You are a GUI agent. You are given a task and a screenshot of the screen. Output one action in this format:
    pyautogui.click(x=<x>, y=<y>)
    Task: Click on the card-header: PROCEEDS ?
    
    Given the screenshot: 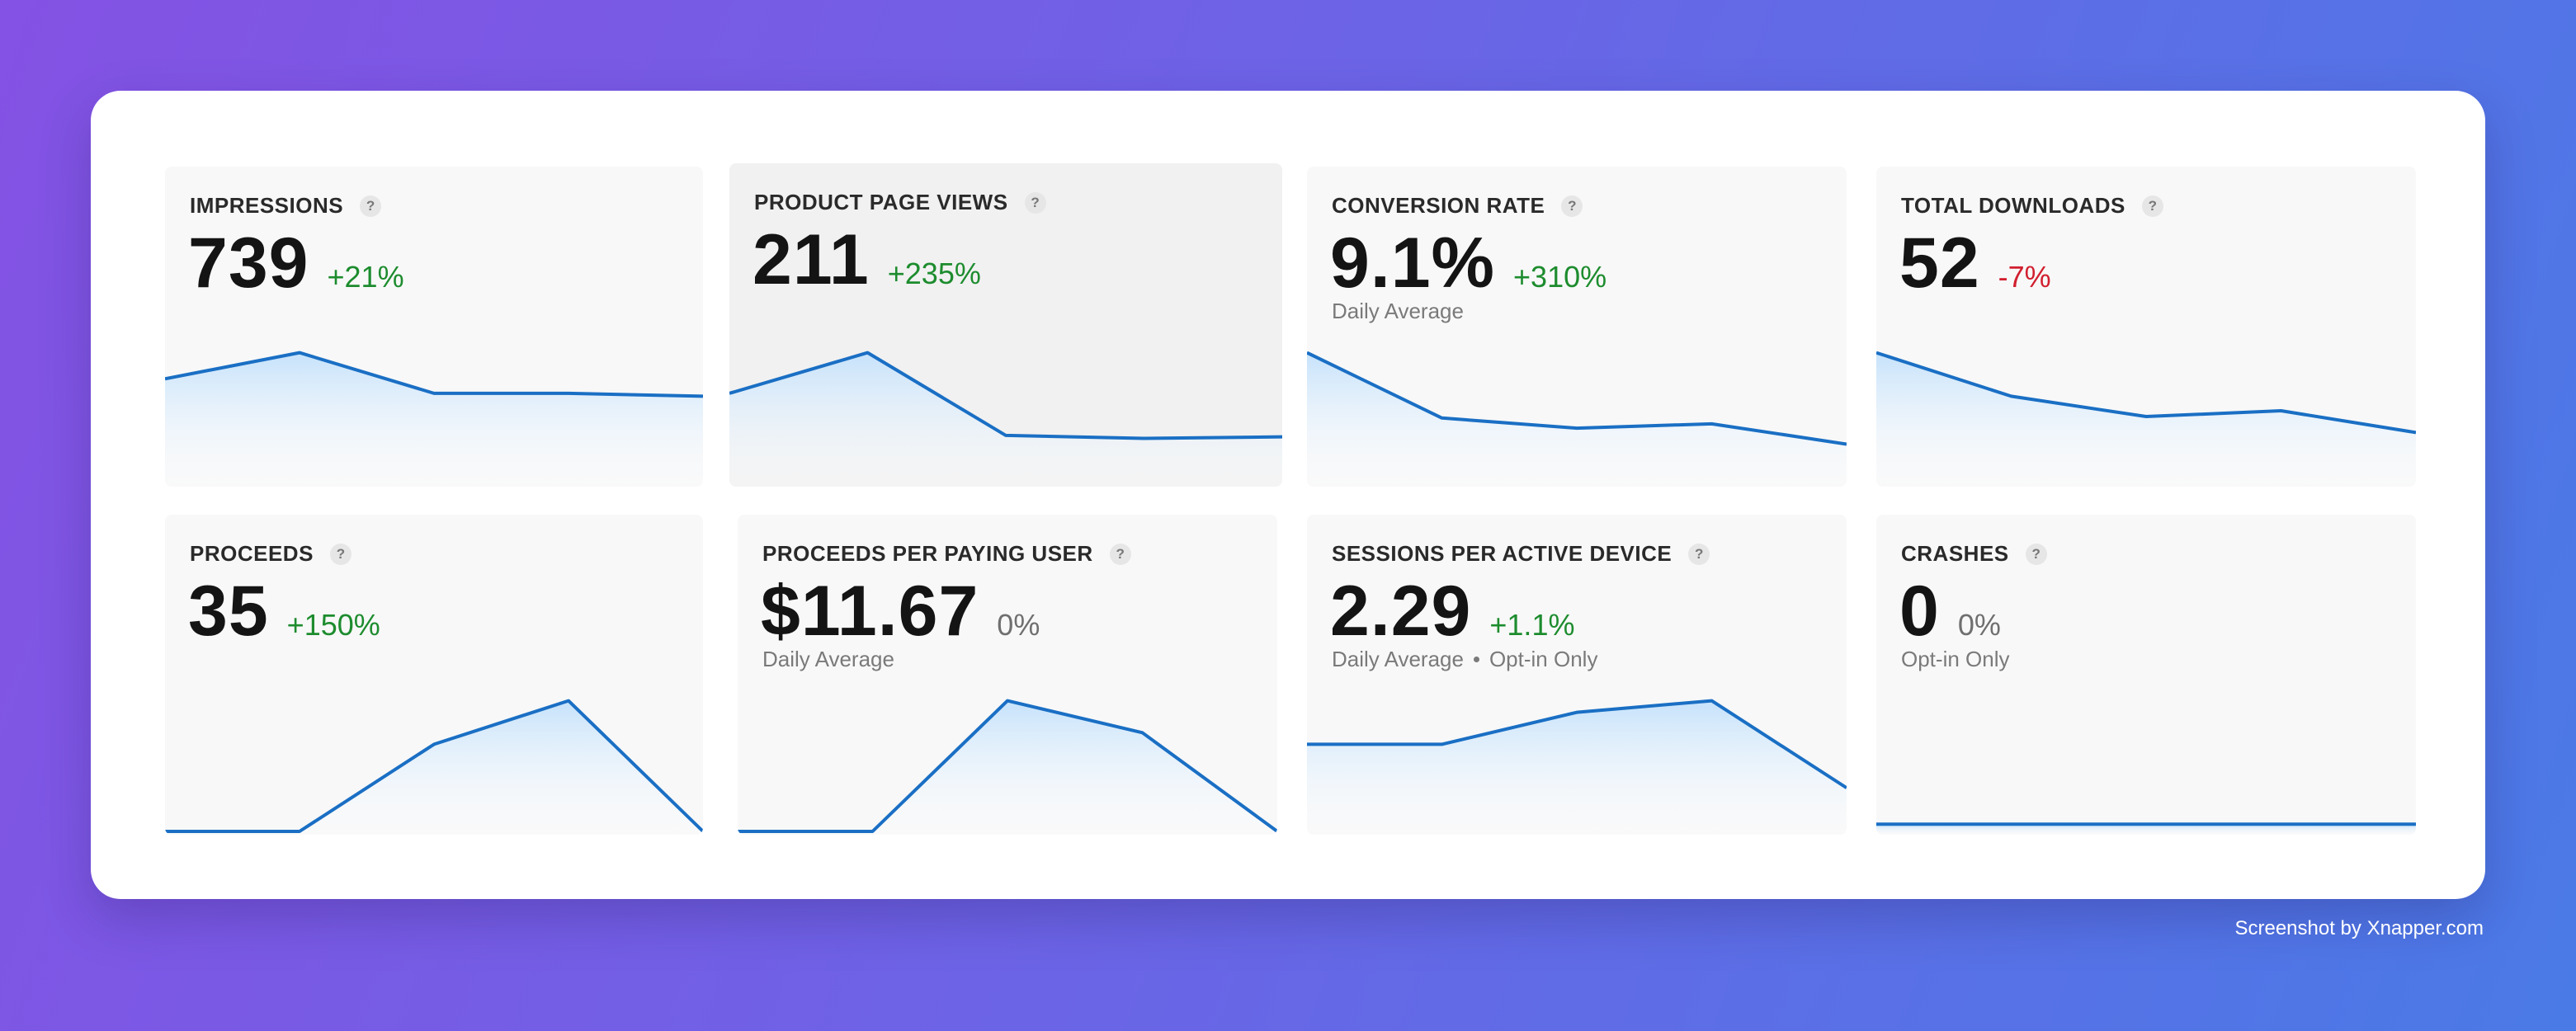 What is the action you would take?
    pyautogui.click(x=270, y=554)
    